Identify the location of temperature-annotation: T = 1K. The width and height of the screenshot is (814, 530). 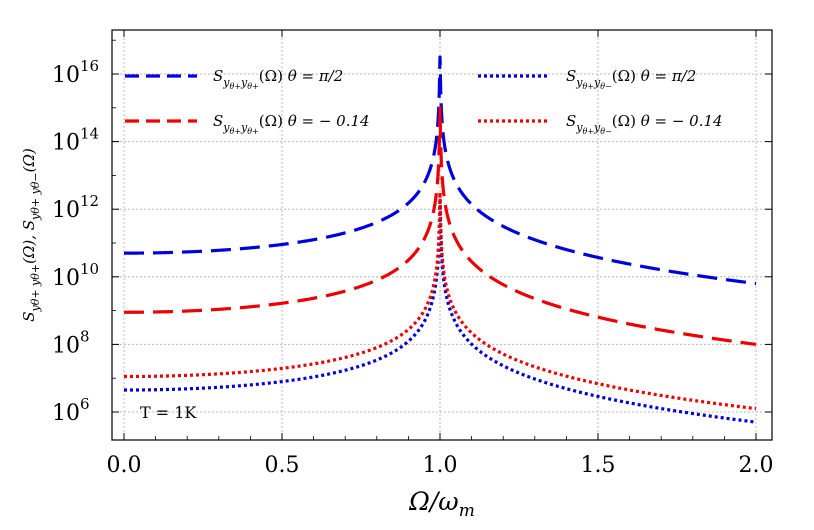
(168, 412).